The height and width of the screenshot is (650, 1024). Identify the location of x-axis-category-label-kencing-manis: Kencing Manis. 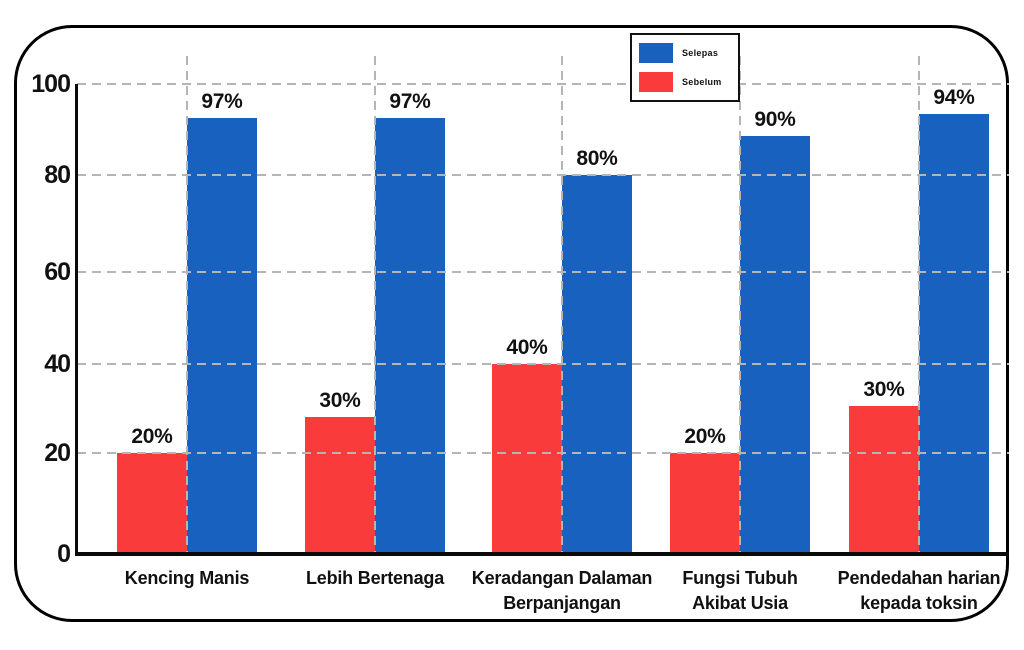
(187, 578).